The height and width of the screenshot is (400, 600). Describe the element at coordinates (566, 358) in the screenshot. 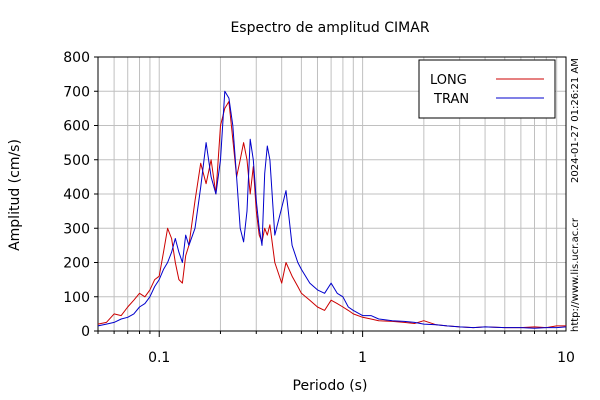

I see `x-tick-label: 10` at that location.